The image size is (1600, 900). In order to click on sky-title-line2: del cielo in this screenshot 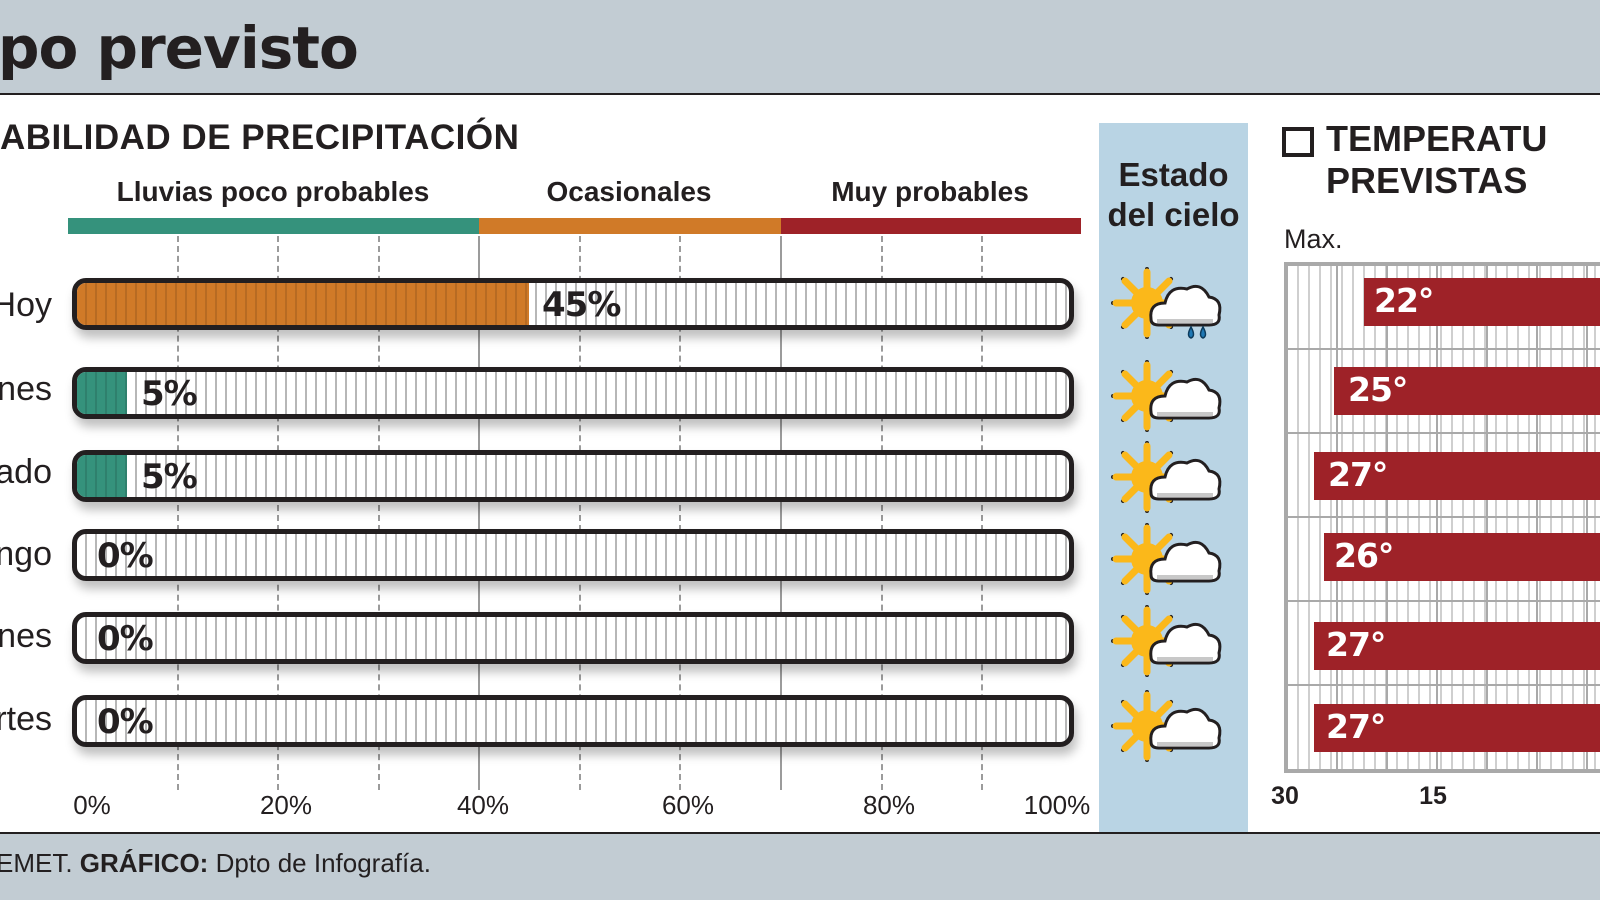, I will do `click(1173, 214)`.